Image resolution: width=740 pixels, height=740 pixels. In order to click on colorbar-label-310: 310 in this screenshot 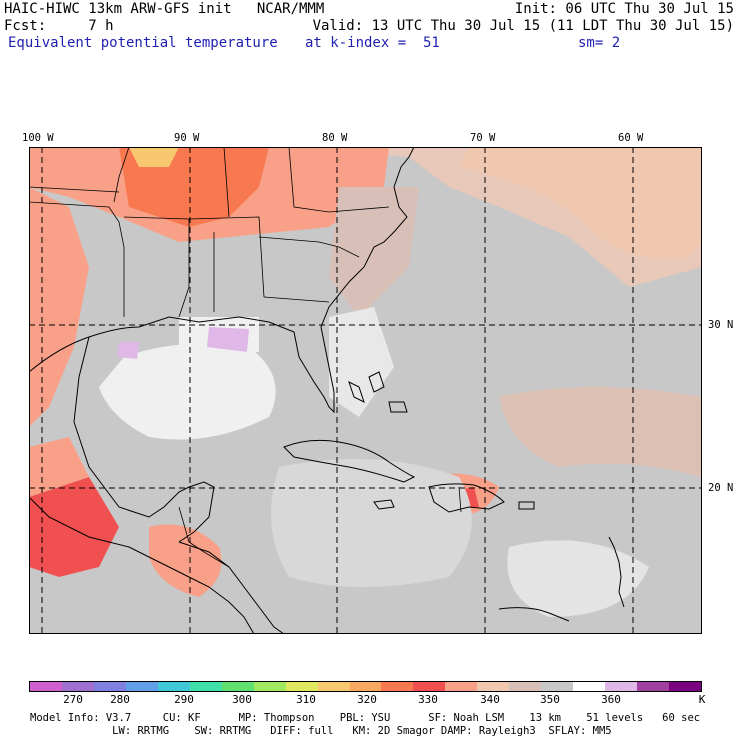, I will do `click(306, 699)`.